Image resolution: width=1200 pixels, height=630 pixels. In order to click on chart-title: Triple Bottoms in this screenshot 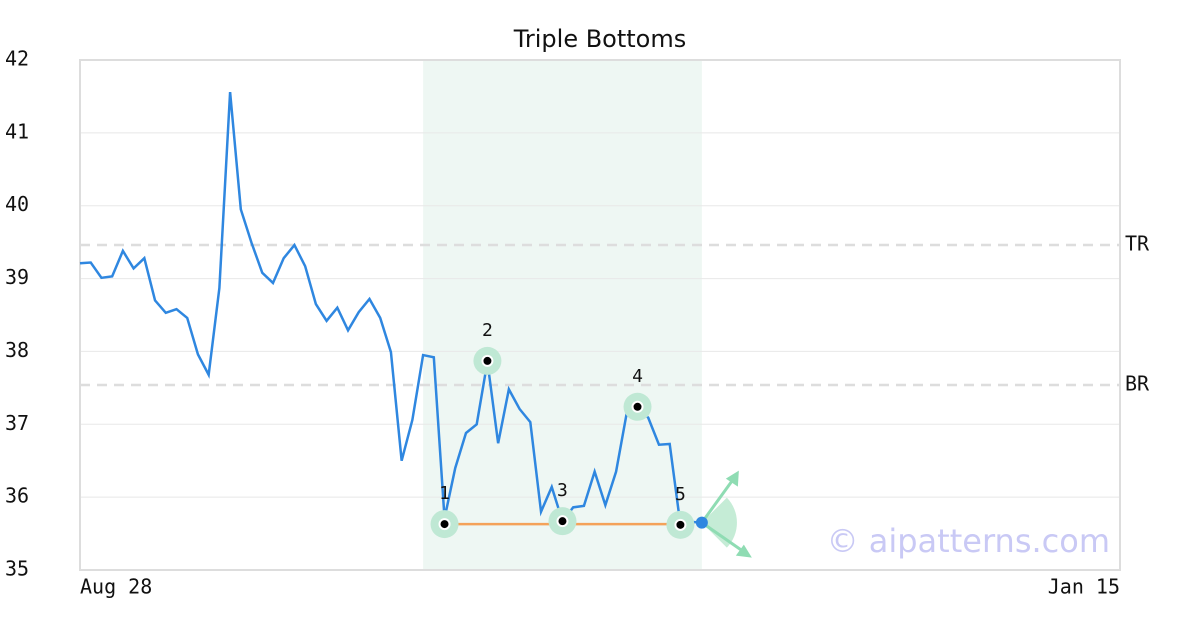, I will do `click(600, 39)`.